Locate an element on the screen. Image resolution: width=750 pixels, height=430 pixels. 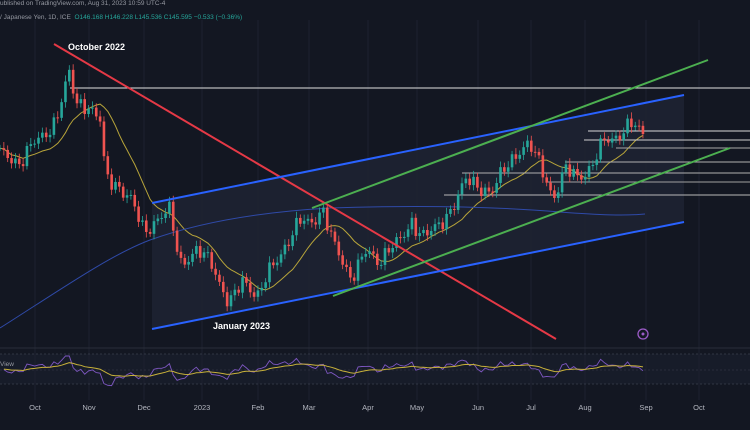
alert-icon is located at coordinates (643, 334).